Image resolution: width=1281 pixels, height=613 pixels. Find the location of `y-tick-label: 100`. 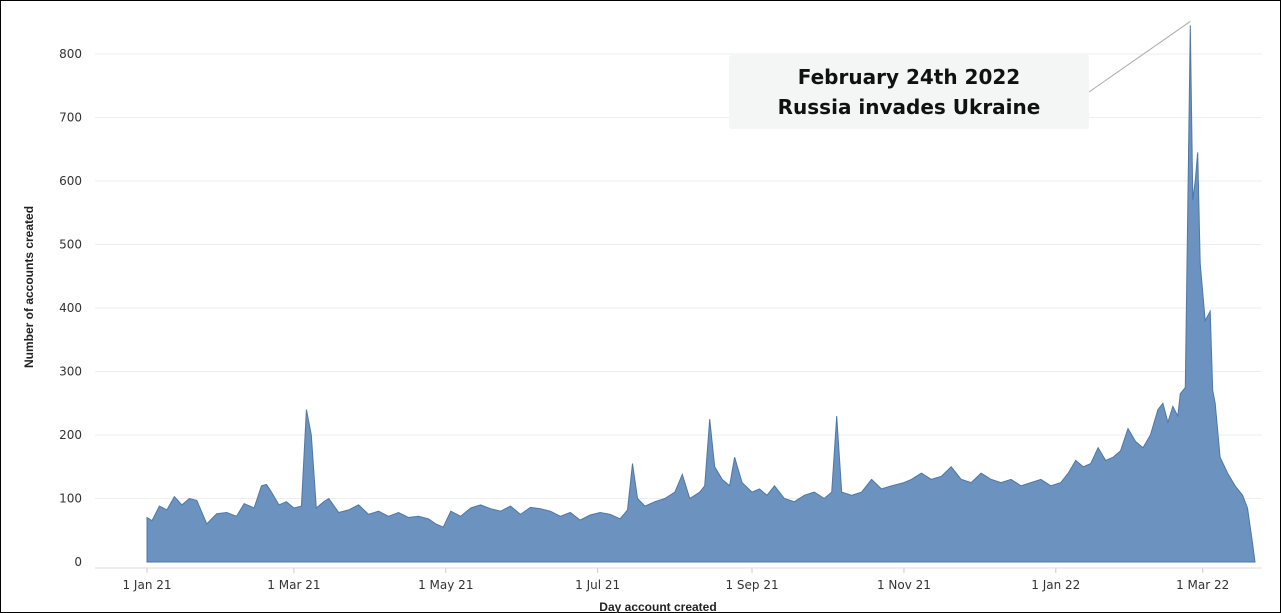

y-tick-label: 100 is located at coordinates (70, 499).